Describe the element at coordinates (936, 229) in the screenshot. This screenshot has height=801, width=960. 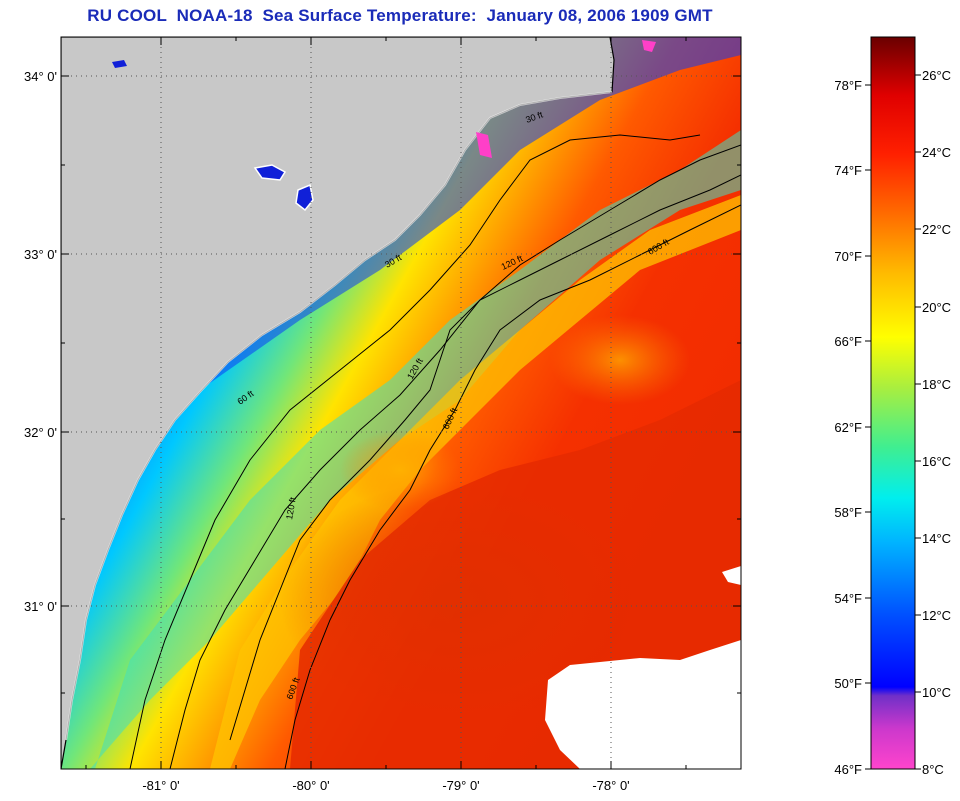
I see `cbar-c-22: 22°C` at that location.